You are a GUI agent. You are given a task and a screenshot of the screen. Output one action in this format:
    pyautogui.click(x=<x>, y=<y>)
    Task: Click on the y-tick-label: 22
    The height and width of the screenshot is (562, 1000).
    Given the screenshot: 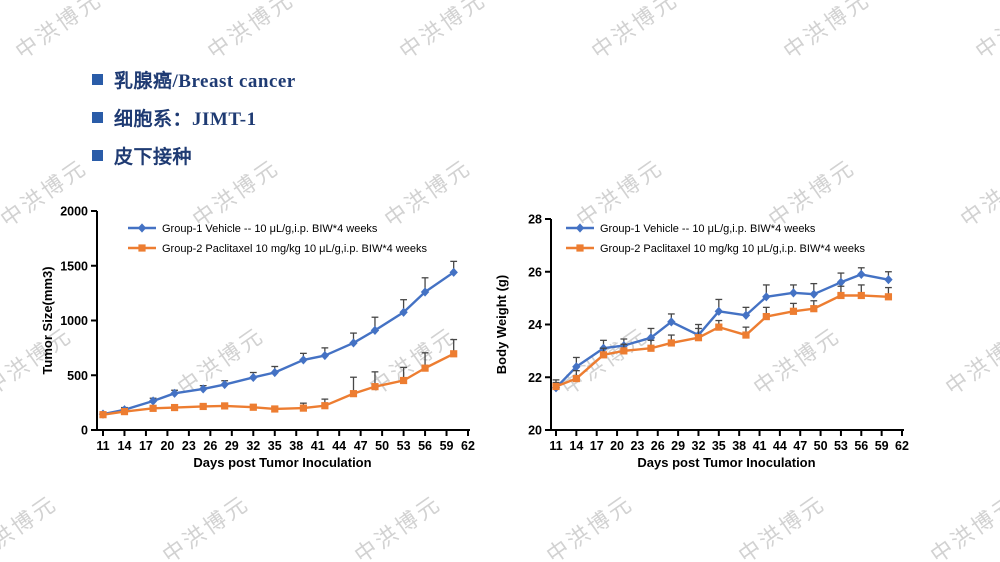 What is the action you would take?
    pyautogui.click(x=535, y=378)
    